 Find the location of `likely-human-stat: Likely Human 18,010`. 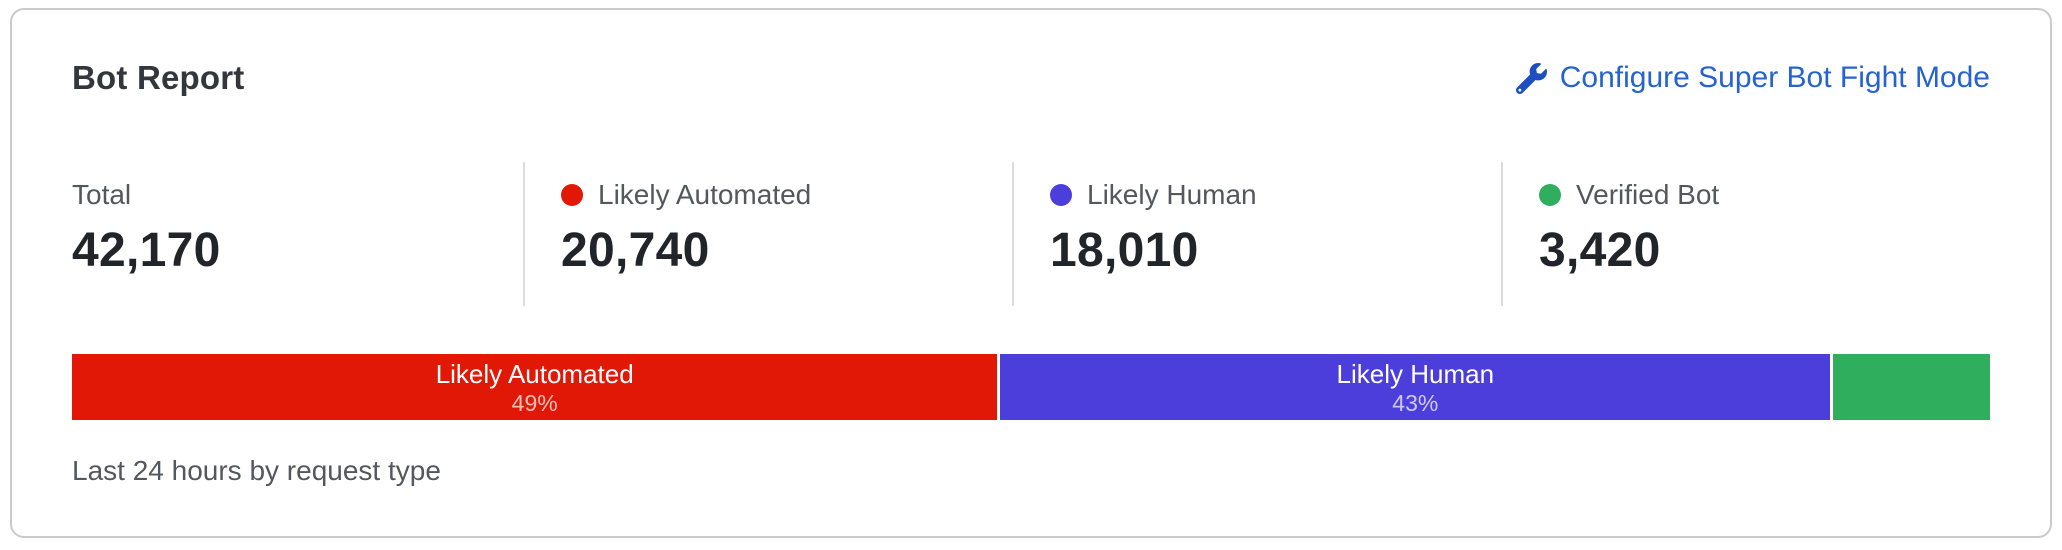

likely-human-stat: Likely Human 18,010 is located at coordinates (1256, 234).